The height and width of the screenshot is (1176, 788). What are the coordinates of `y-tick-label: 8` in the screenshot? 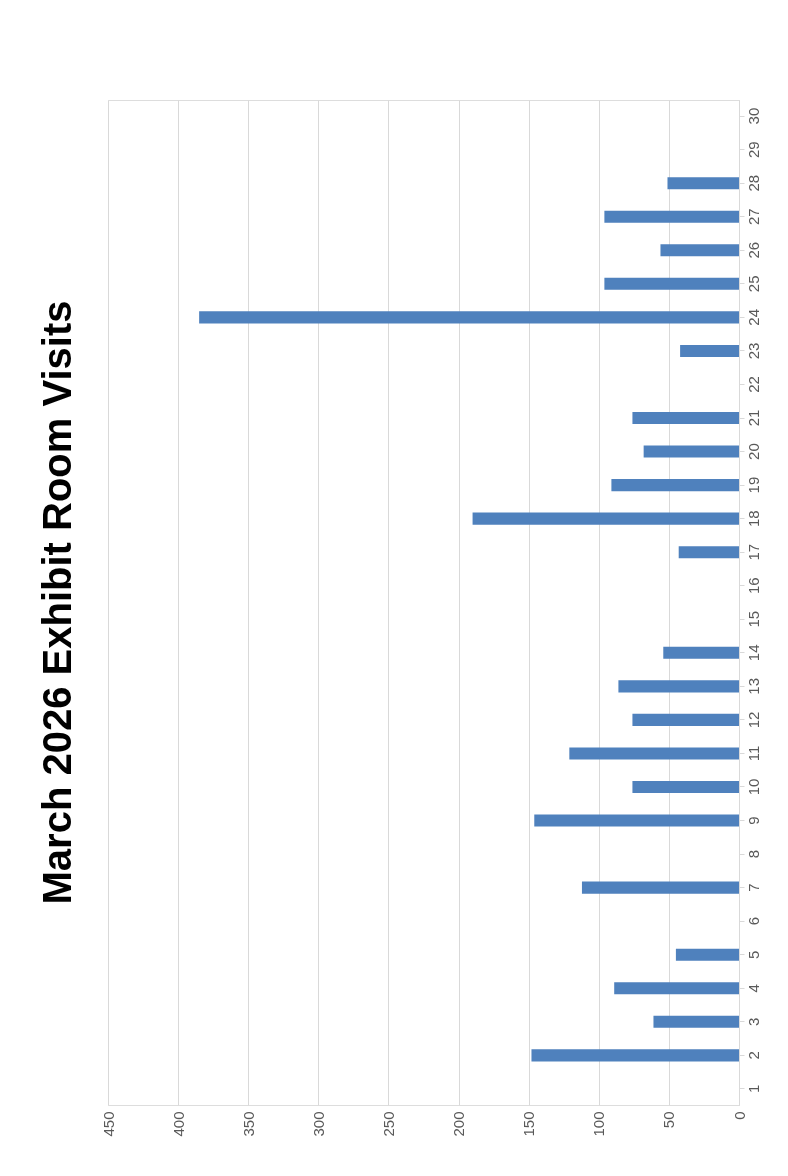 It's located at (753, 854).